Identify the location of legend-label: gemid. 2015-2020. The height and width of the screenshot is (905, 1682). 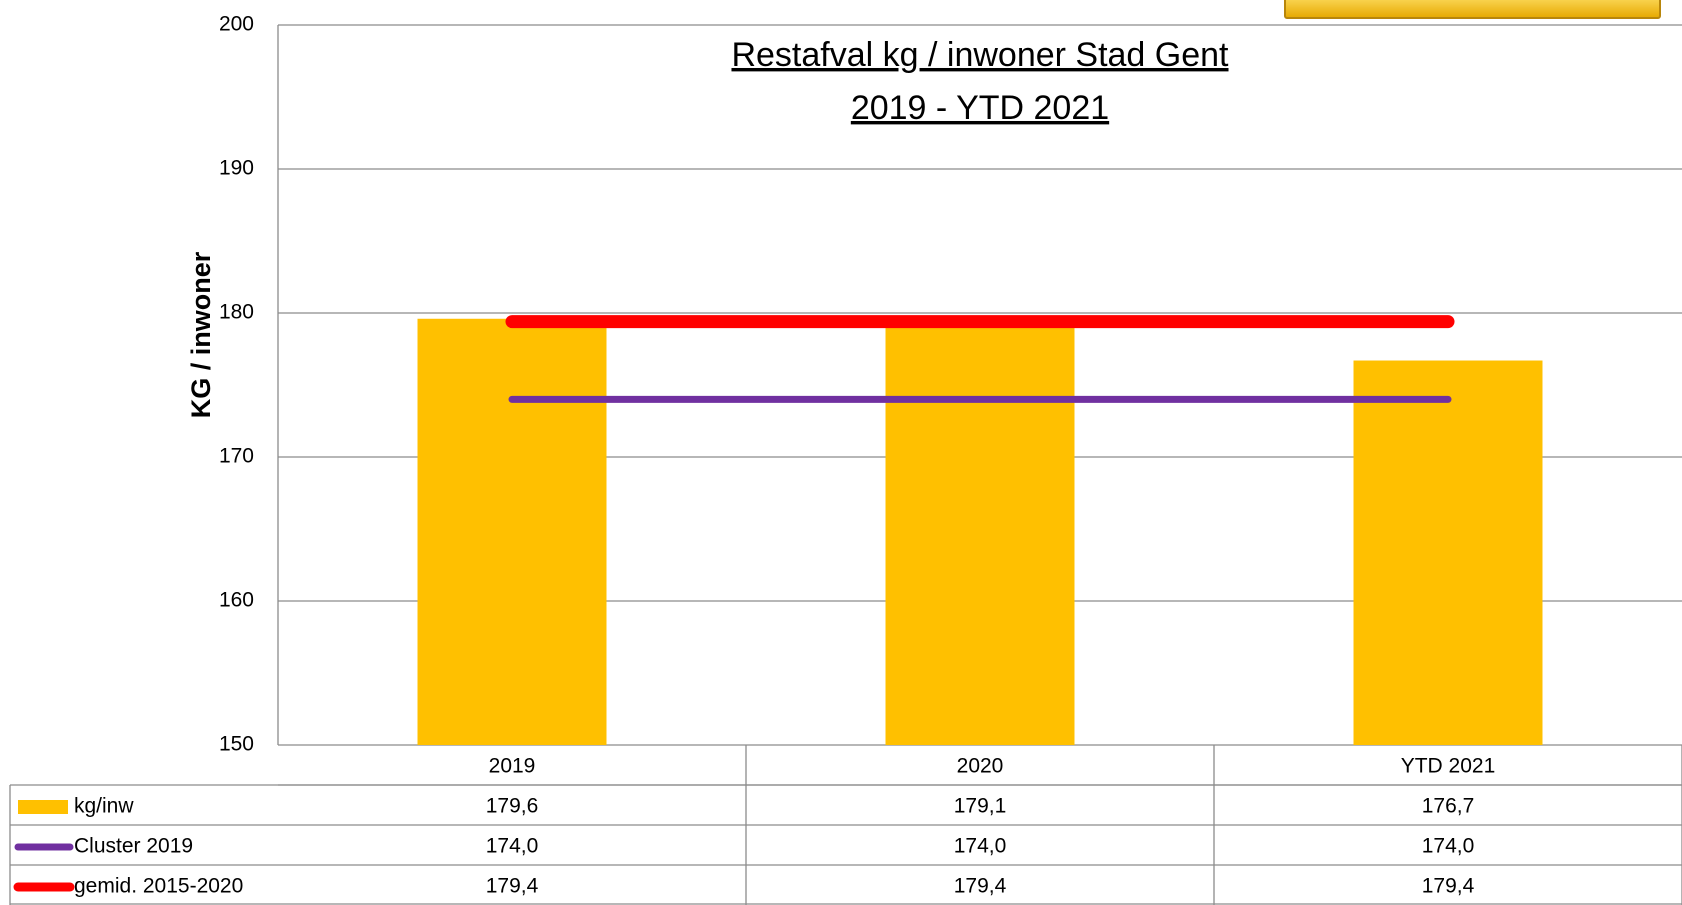
(158, 886).